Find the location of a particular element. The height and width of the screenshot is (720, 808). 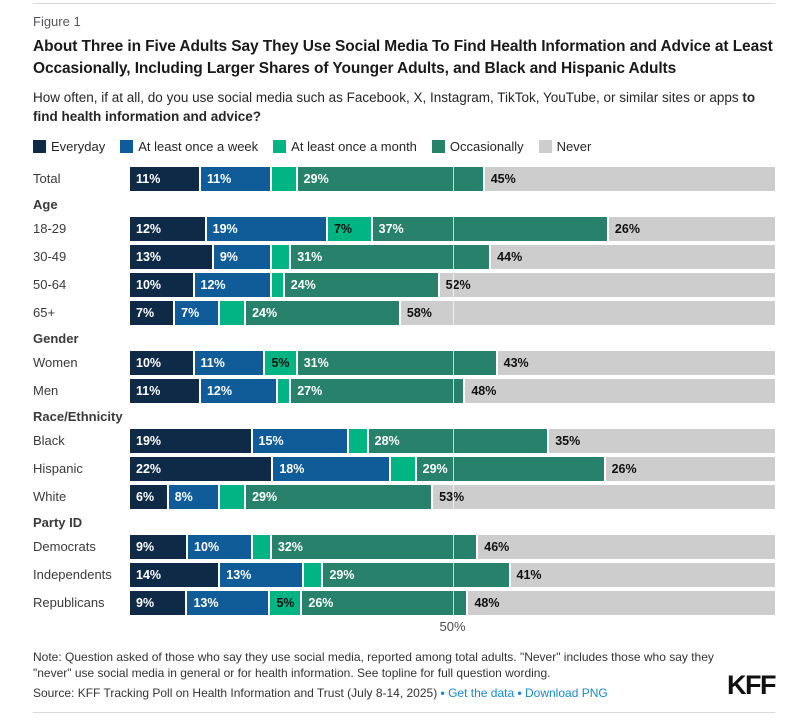

bar-track: 9% 10% 32% 46% is located at coordinates (452, 546).